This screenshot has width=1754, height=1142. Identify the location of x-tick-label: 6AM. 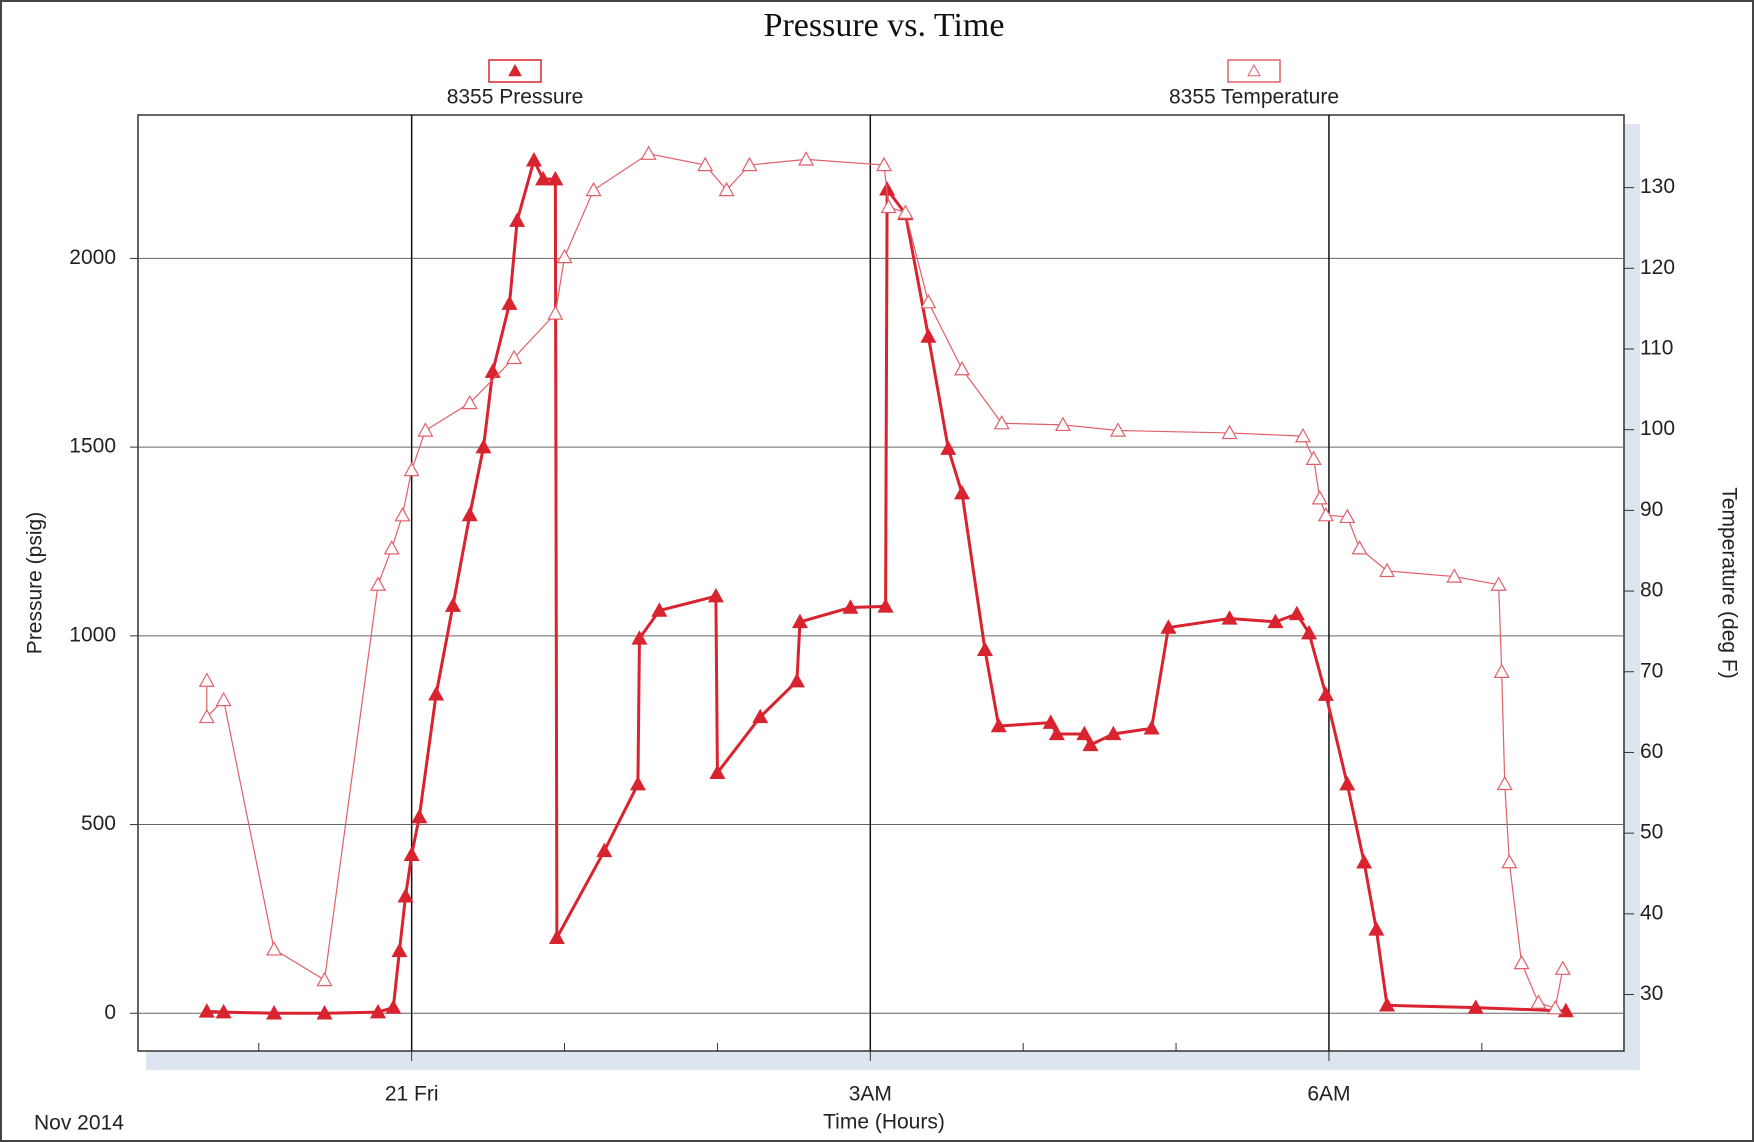
(1328, 1094).